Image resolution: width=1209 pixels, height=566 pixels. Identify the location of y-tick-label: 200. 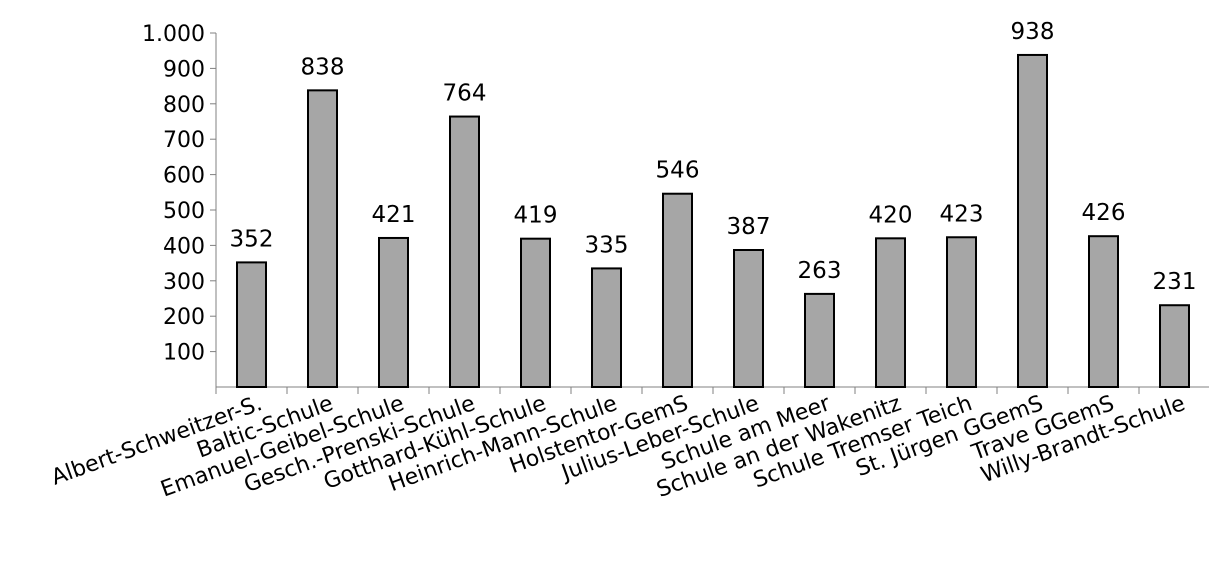
(184, 317).